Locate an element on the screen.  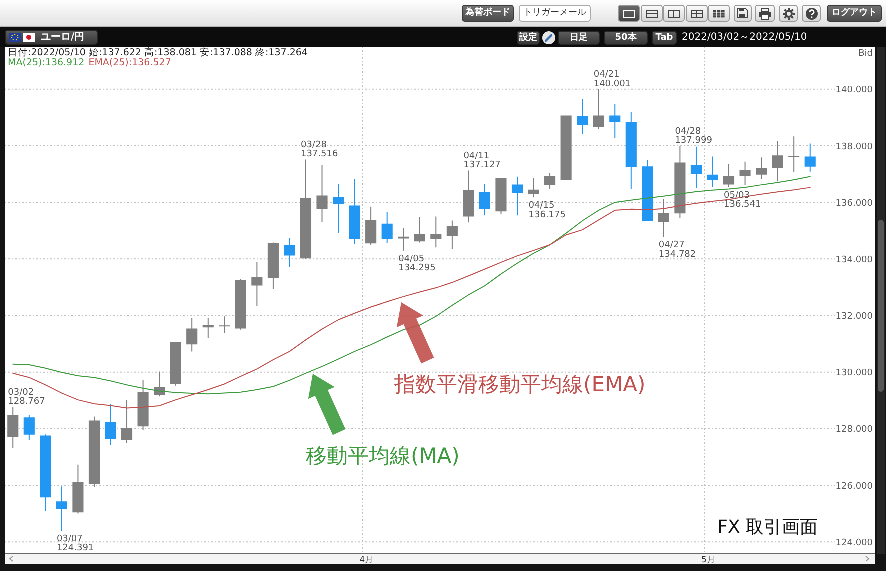
y-tick-label: 138.000 is located at coordinates (855, 147).